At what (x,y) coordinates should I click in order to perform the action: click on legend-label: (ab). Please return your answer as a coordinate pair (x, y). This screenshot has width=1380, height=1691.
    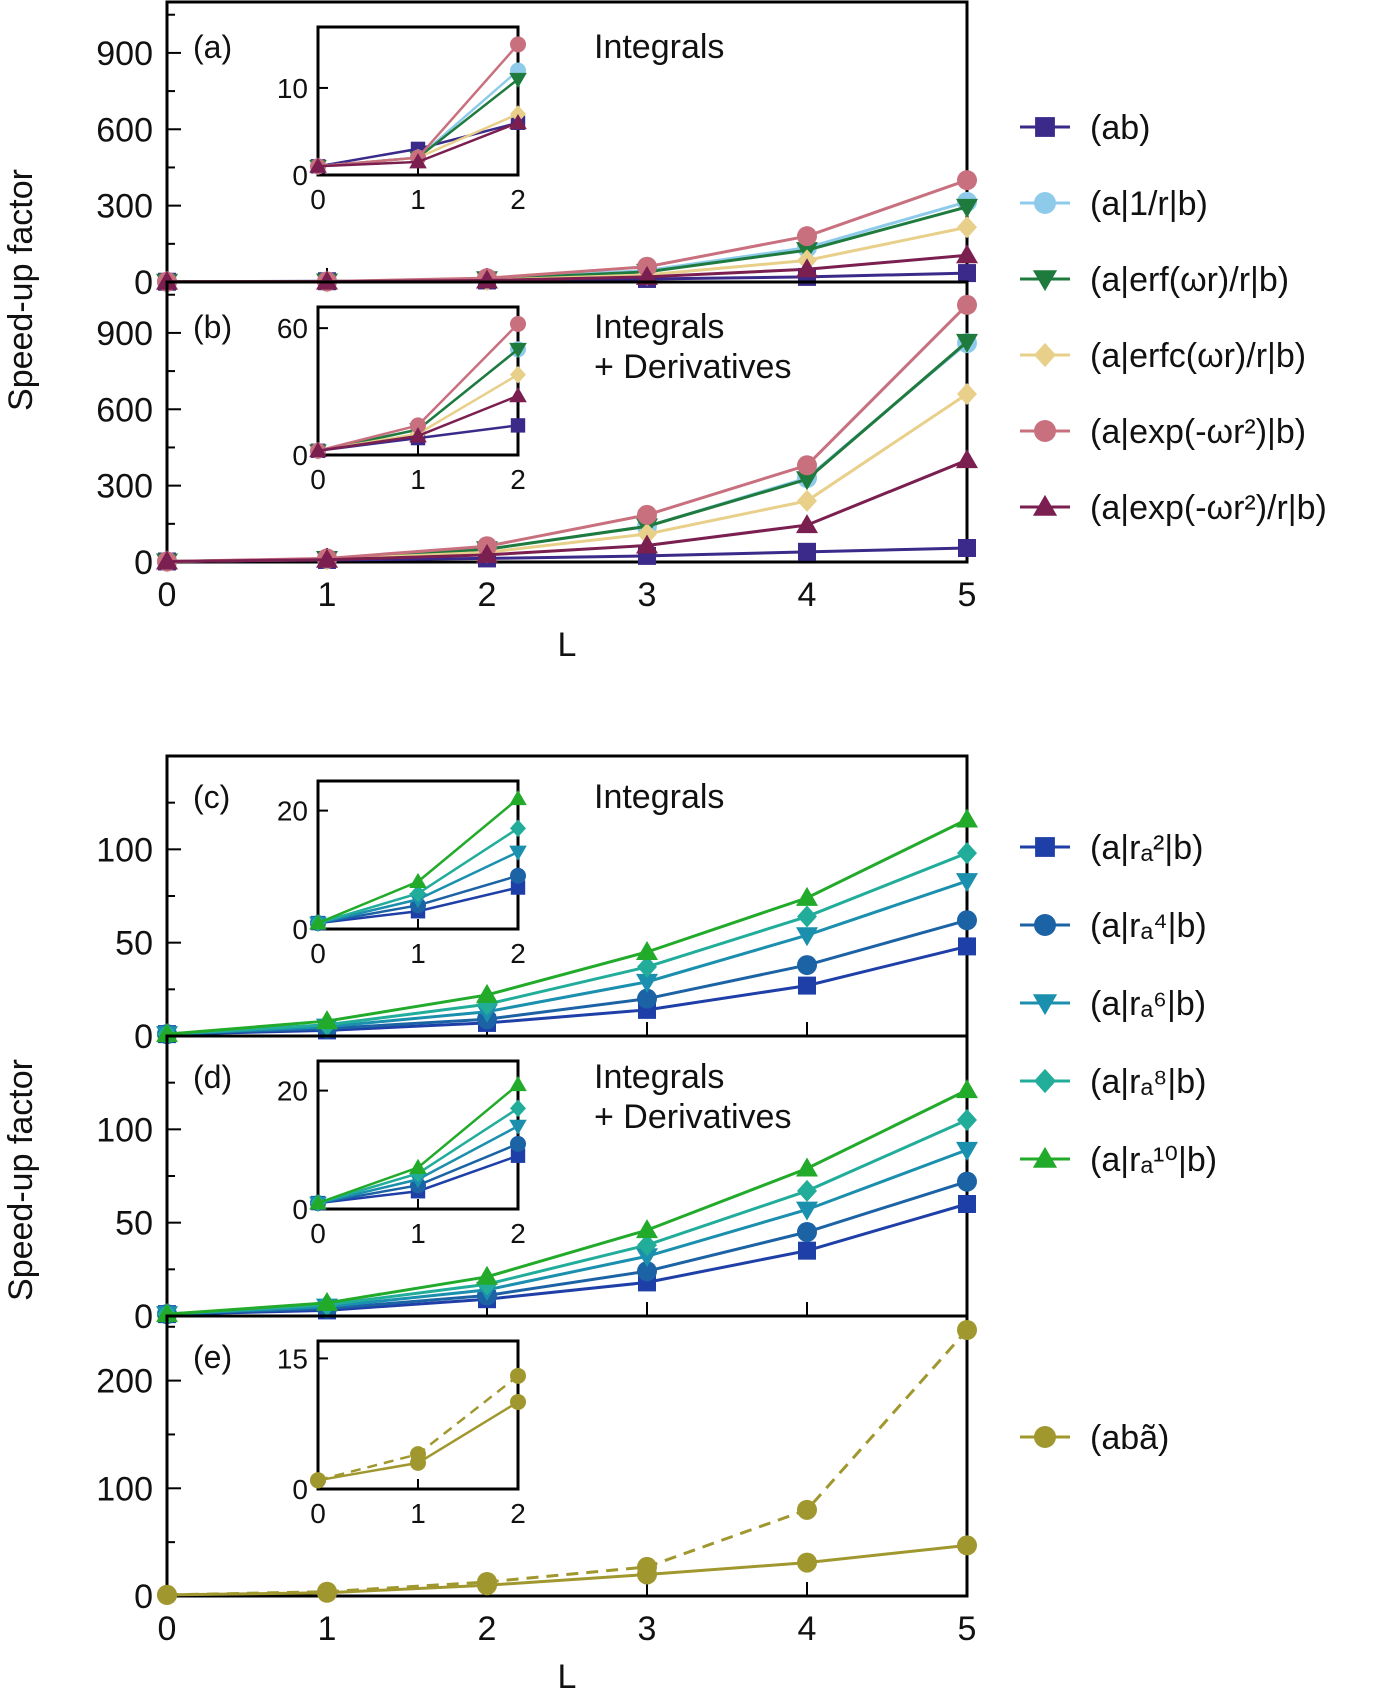
    Looking at the image, I should click on (1120, 128).